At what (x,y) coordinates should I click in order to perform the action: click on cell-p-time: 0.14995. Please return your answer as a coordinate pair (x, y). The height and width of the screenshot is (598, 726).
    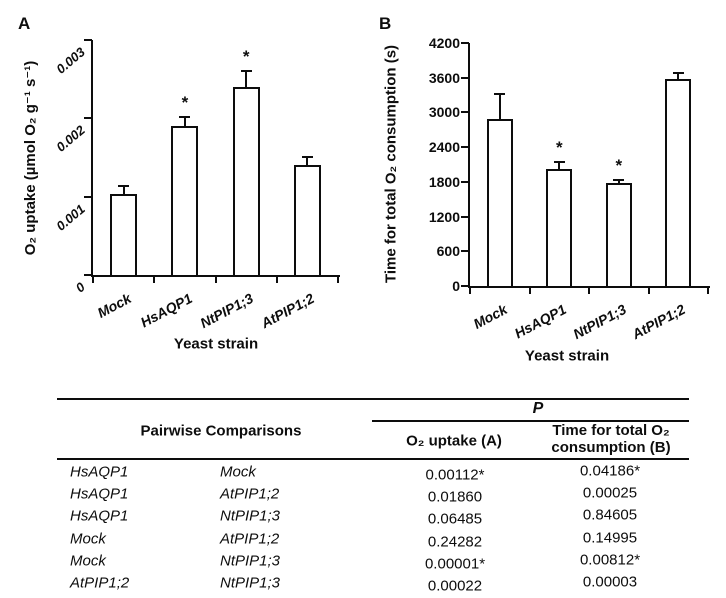
    Looking at the image, I should click on (610, 538).